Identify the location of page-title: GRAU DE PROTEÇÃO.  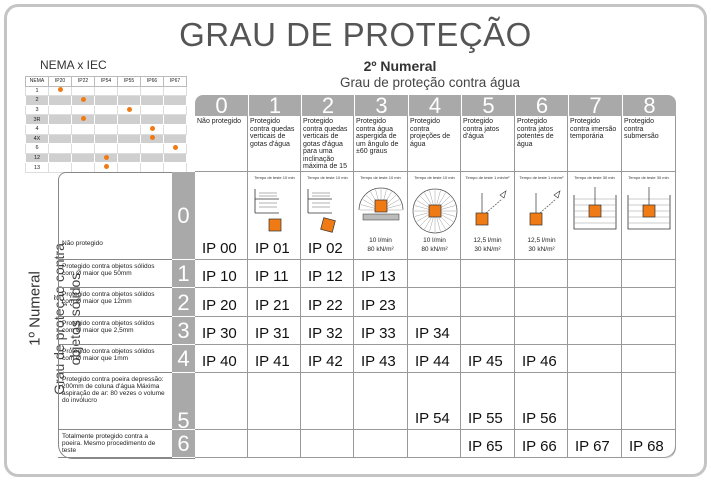
(355, 34).